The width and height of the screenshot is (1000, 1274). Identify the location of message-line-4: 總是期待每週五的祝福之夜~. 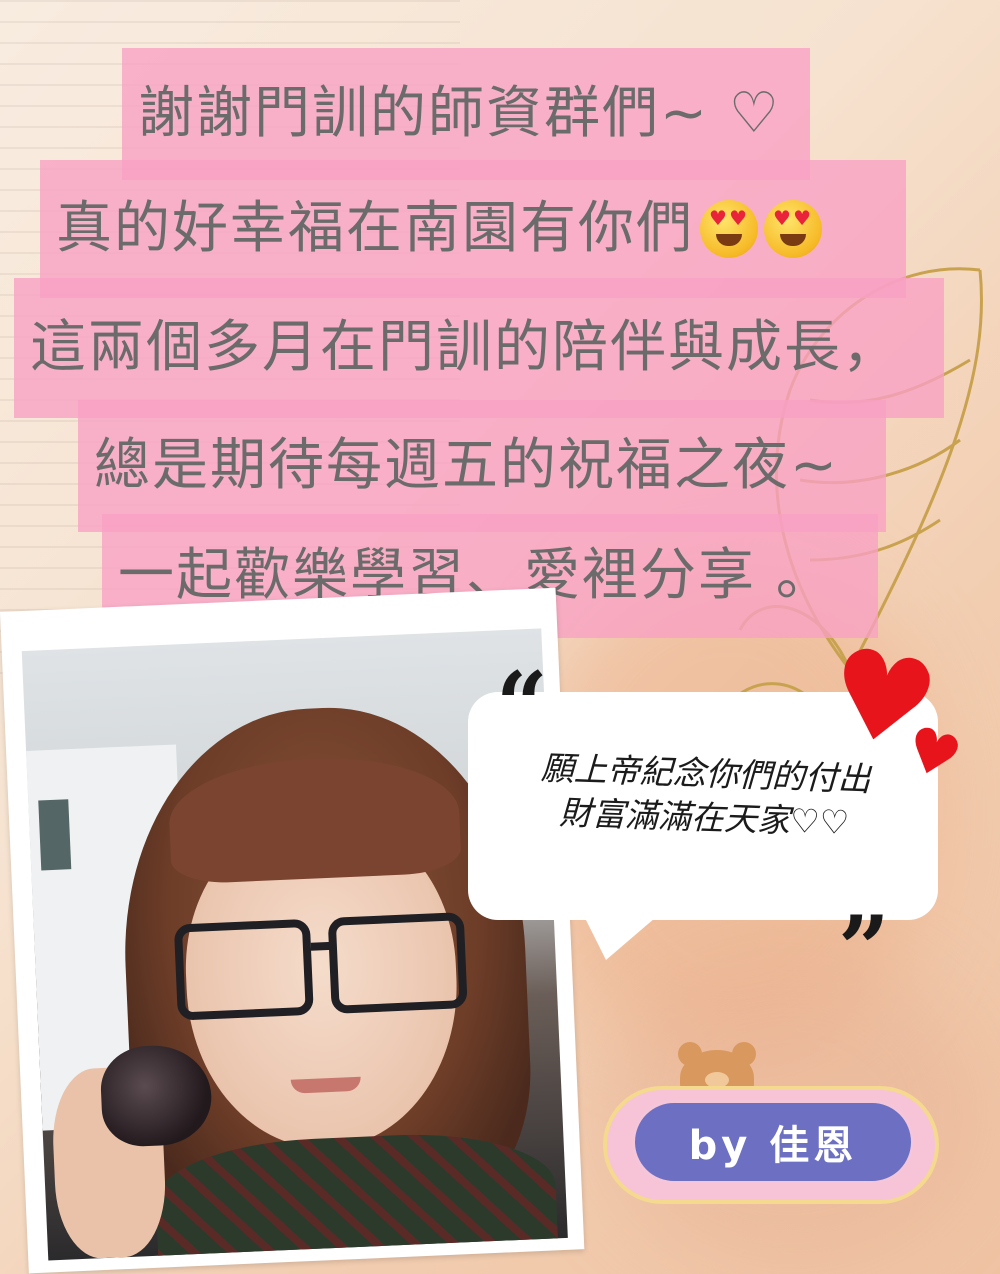
(482, 466).